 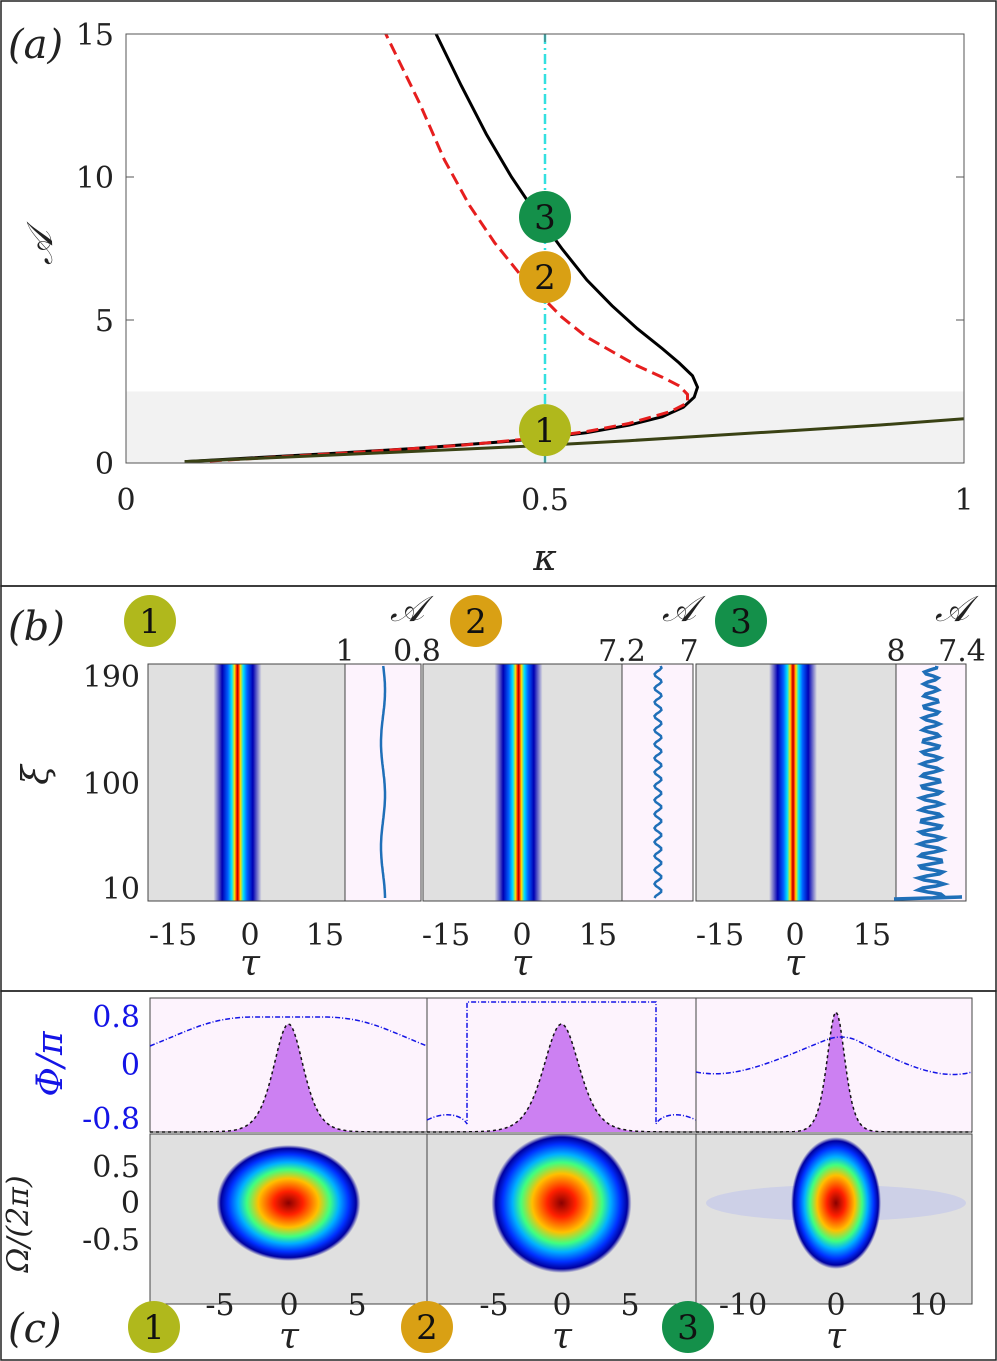 I want to click on badge-c-1-label: 1, so click(x=154, y=1328).